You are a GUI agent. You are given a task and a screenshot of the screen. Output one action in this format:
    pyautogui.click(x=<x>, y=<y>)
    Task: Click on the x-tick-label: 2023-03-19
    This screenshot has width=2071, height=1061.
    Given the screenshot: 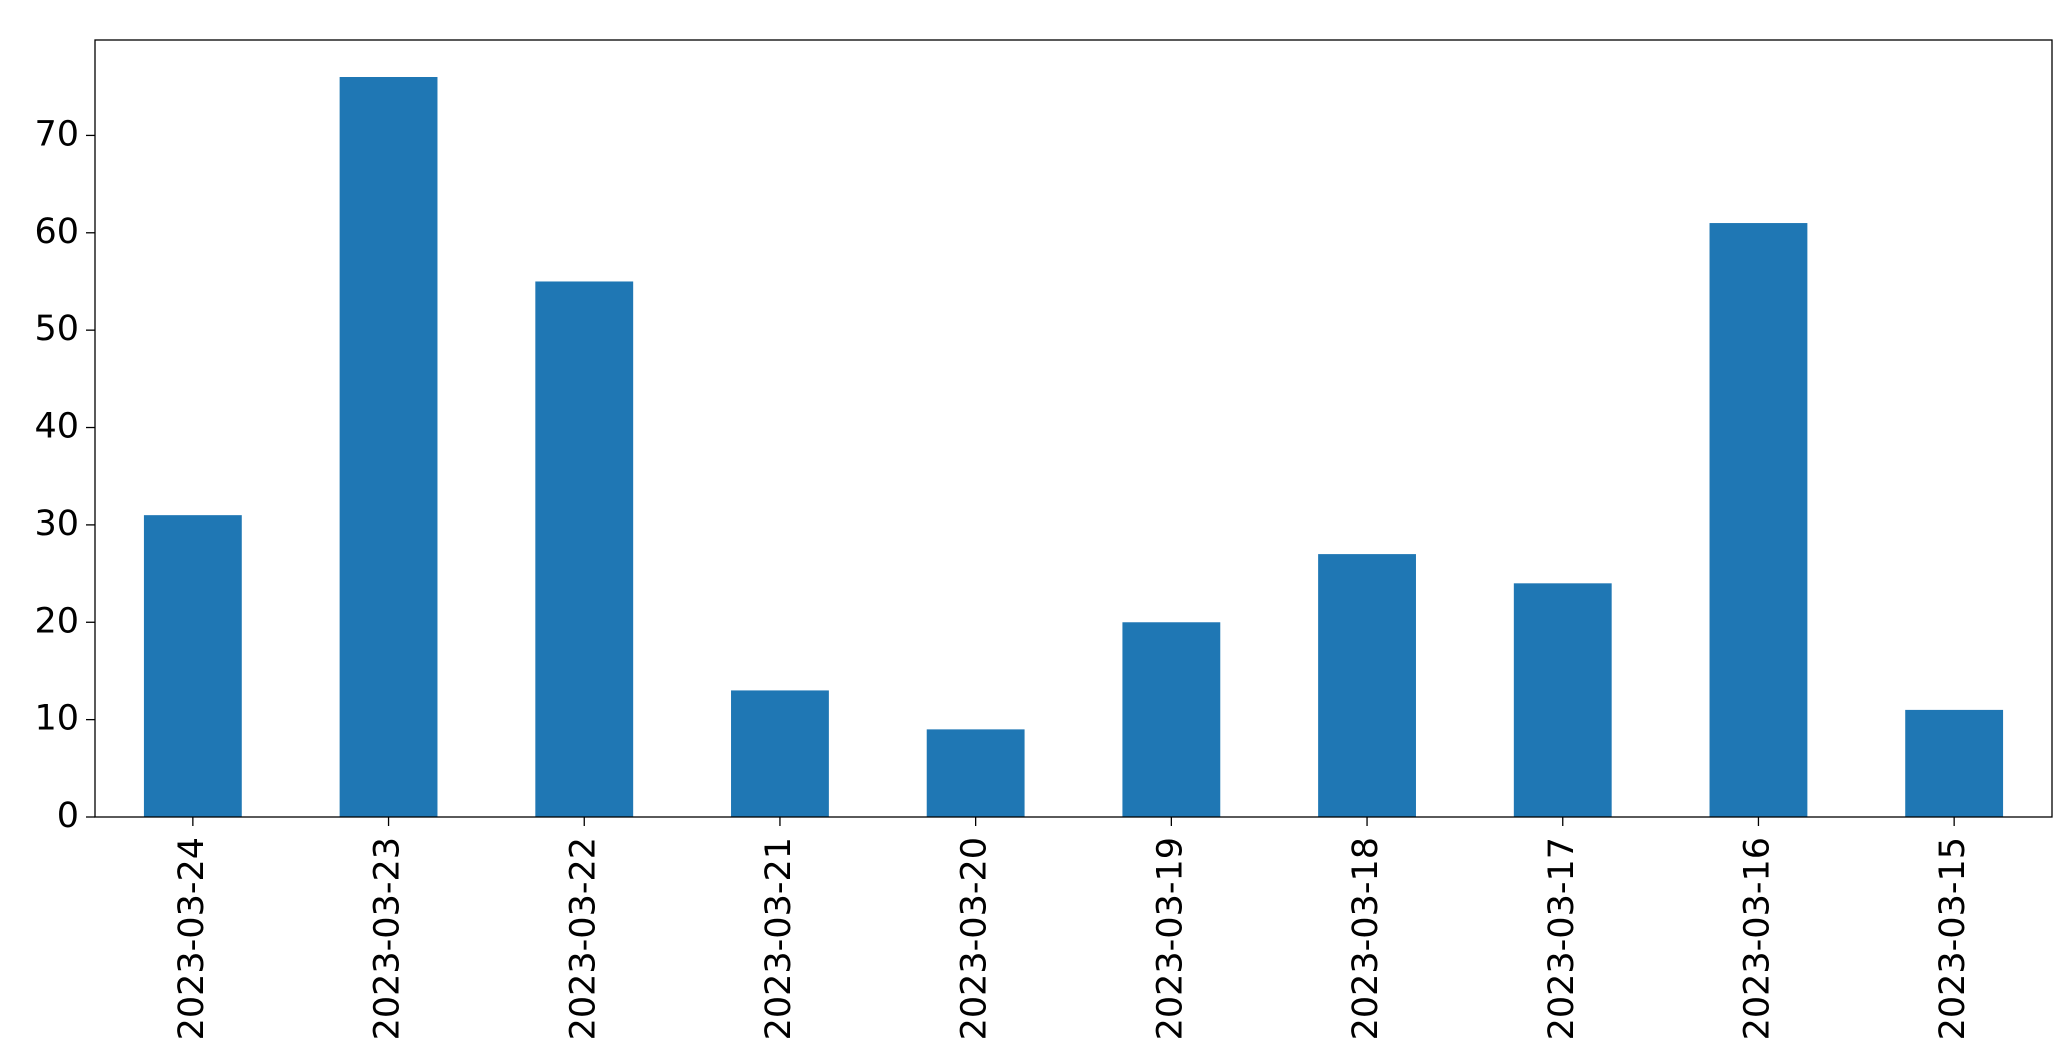 What is the action you would take?
    pyautogui.click(x=1170, y=938)
    